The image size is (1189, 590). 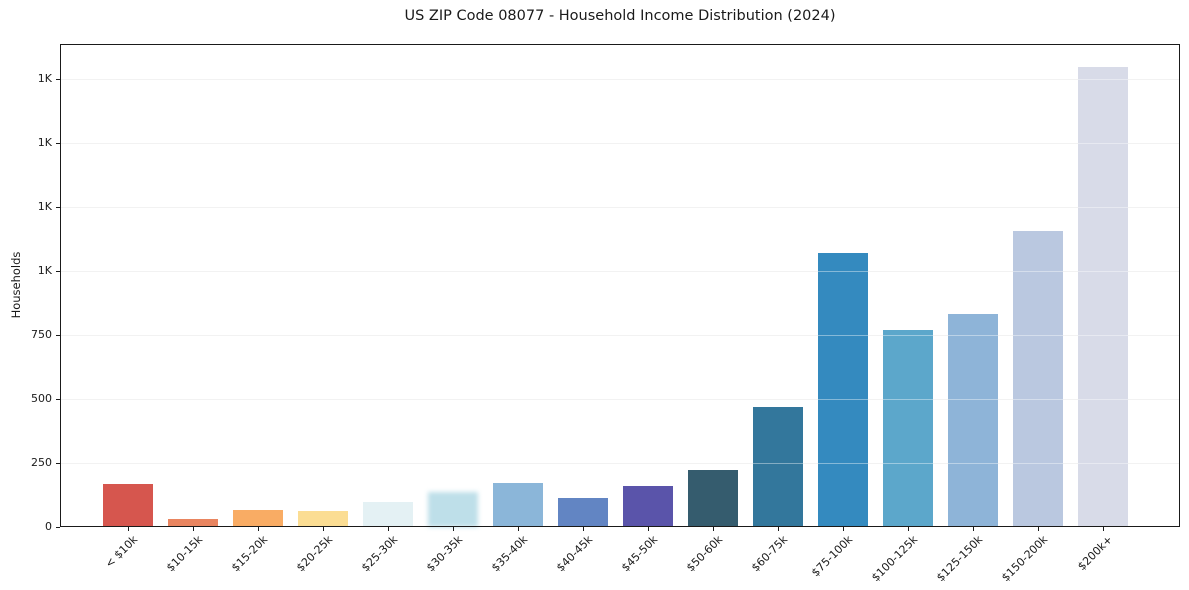 What do you see at coordinates (647, 506) in the screenshot?
I see `bar-4550k` at bounding box center [647, 506].